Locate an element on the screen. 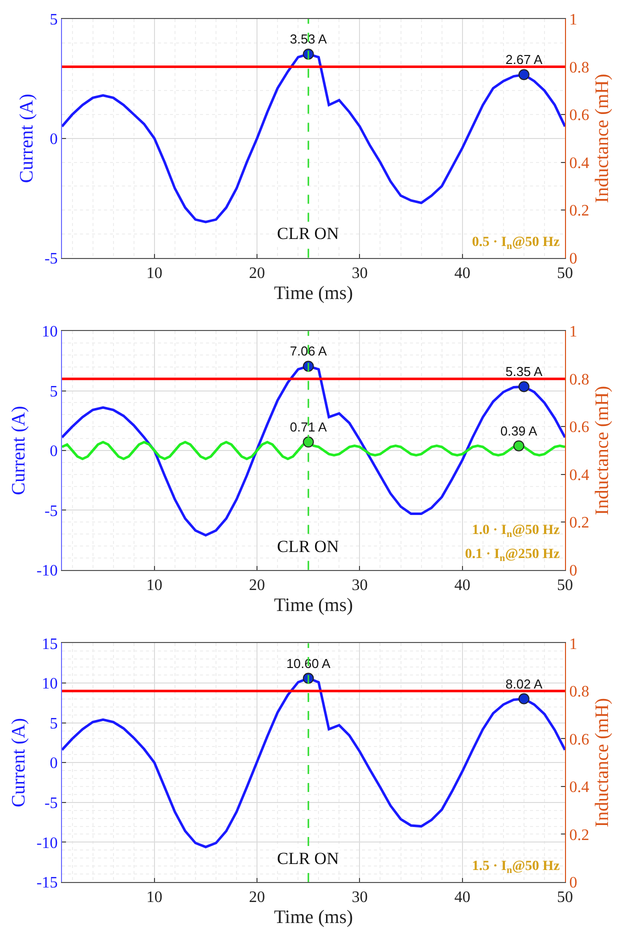  data-label: 8.02 A is located at coordinates (524, 684).